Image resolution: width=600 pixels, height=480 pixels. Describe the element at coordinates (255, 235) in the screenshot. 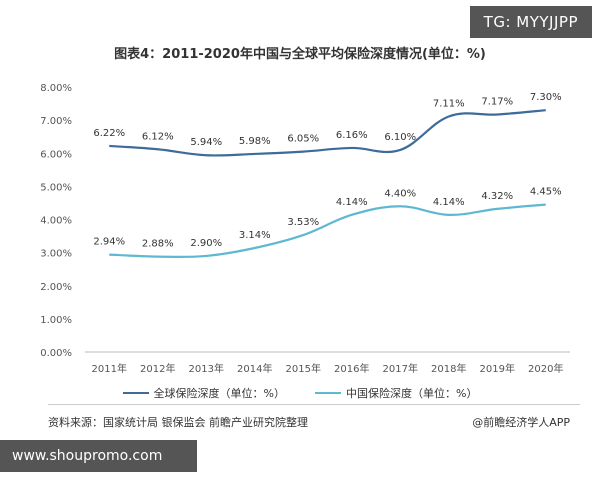

I see `data-label: 3.14%` at that location.